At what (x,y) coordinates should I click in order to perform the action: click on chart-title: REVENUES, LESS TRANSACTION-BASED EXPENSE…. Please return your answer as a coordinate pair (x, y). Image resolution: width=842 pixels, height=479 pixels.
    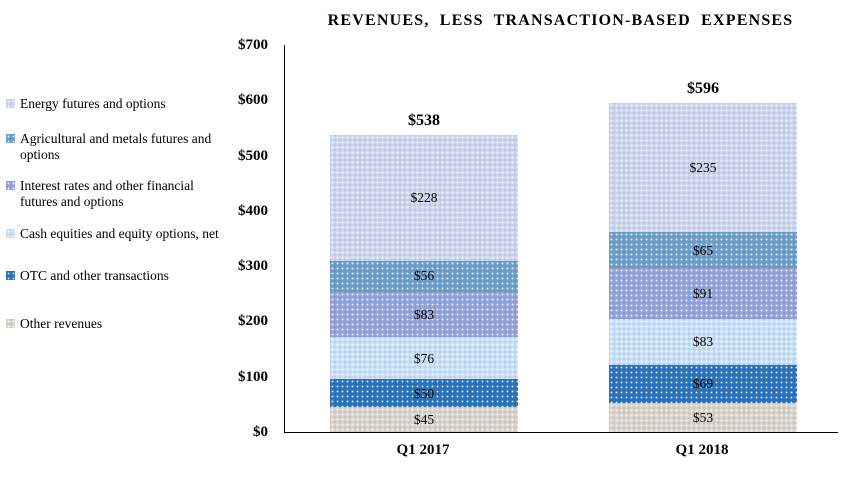
    Looking at the image, I should click on (560, 20).